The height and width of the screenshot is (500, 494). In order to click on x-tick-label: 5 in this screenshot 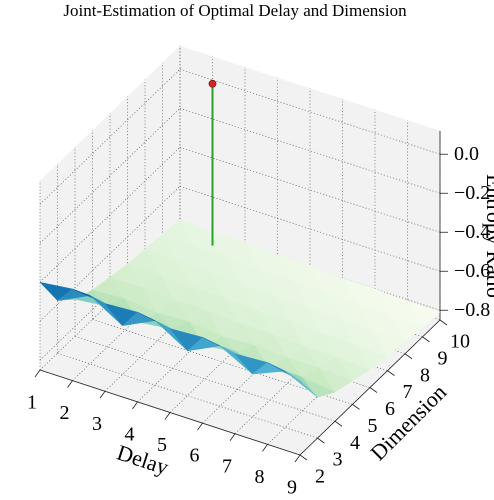, I will do `click(162, 445)`.